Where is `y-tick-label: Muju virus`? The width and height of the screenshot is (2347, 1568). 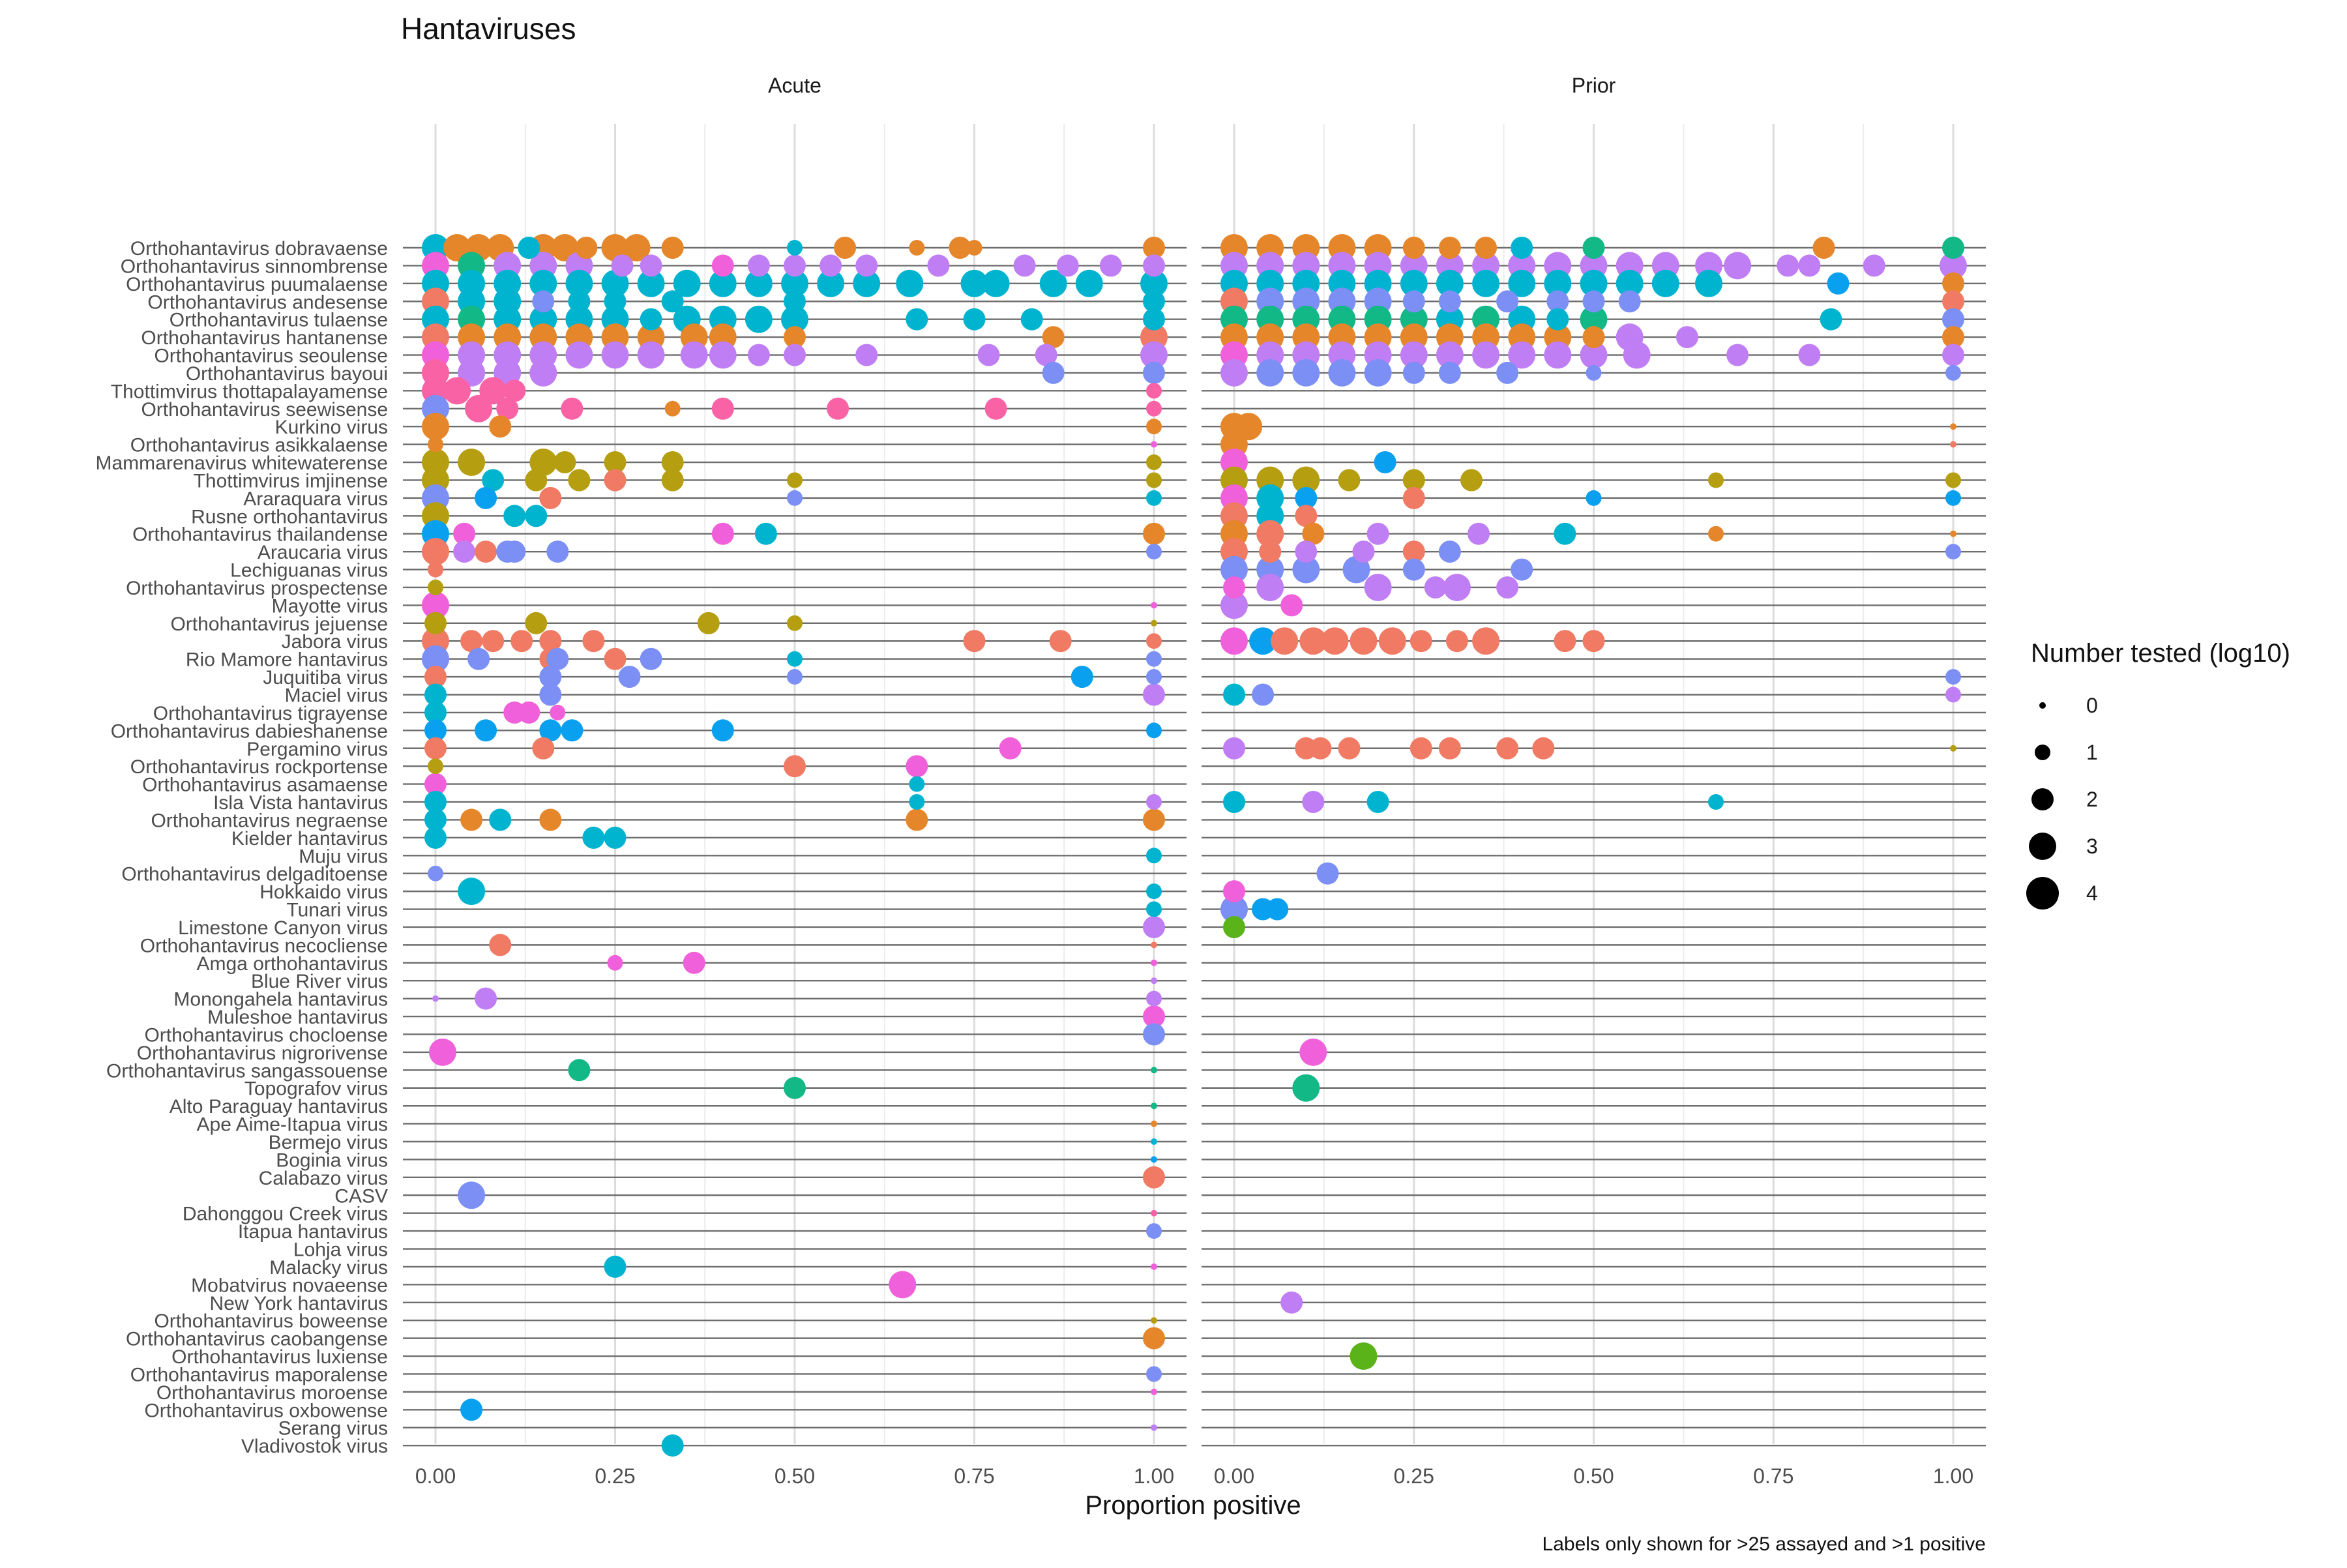 y-tick-label: Muju virus is located at coordinates (344, 856).